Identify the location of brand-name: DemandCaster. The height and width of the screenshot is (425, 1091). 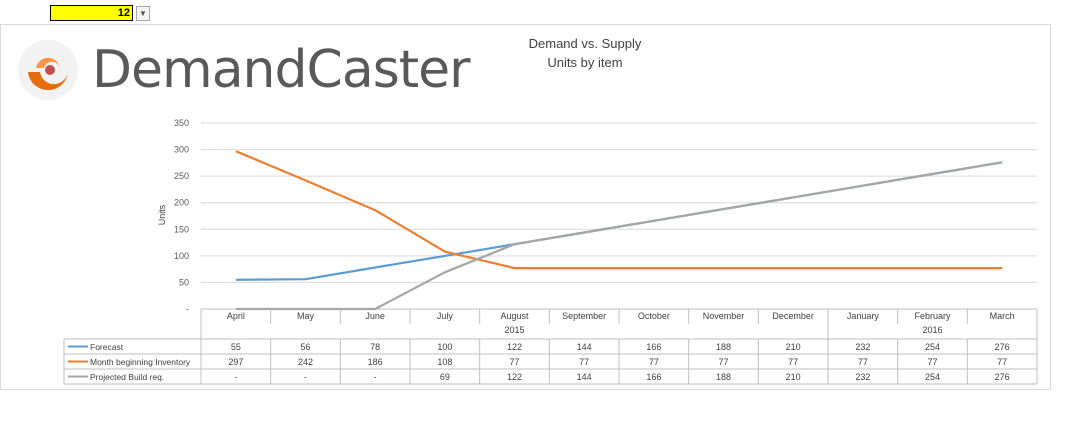
(281, 70).